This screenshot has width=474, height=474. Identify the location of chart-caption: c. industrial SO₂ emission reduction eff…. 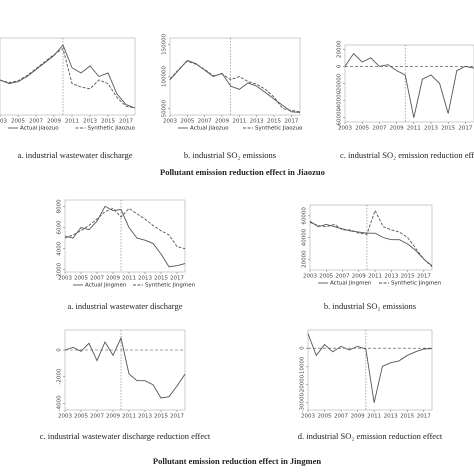
(407, 155).